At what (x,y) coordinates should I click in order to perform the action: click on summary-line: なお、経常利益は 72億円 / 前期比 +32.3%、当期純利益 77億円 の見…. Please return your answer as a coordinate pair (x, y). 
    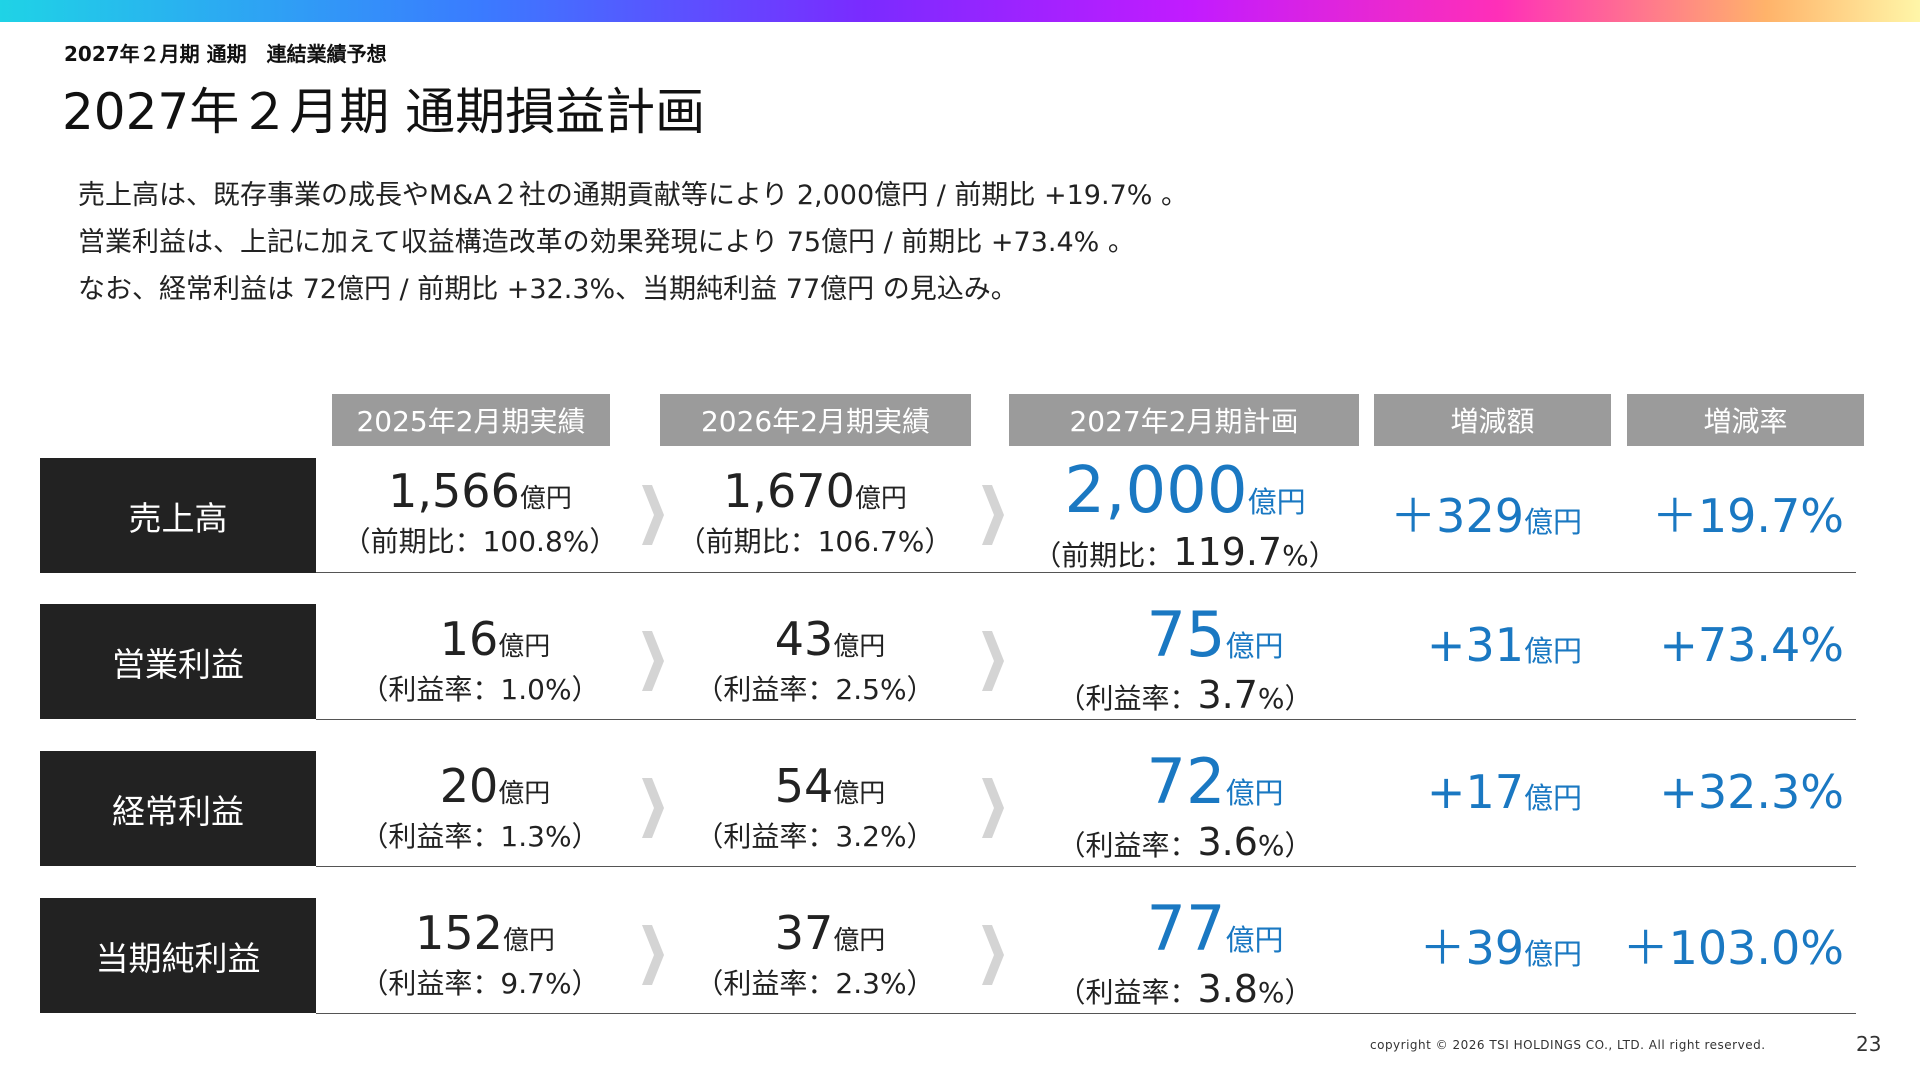
    Looking at the image, I should click on (548, 289).